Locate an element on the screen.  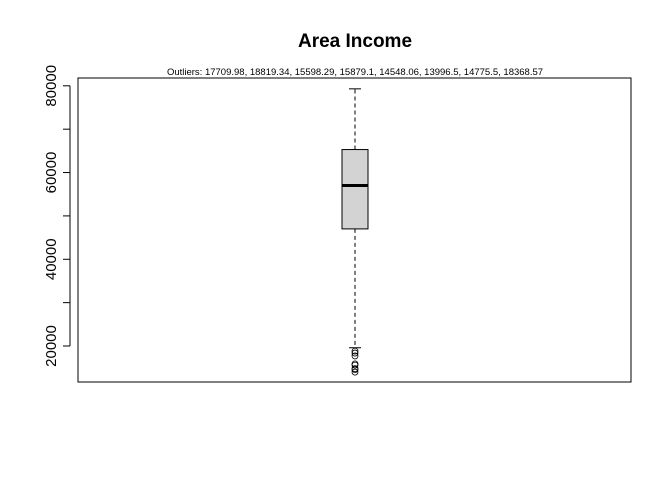
y-tick-label: 40000 is located at coordinates (51, 259).